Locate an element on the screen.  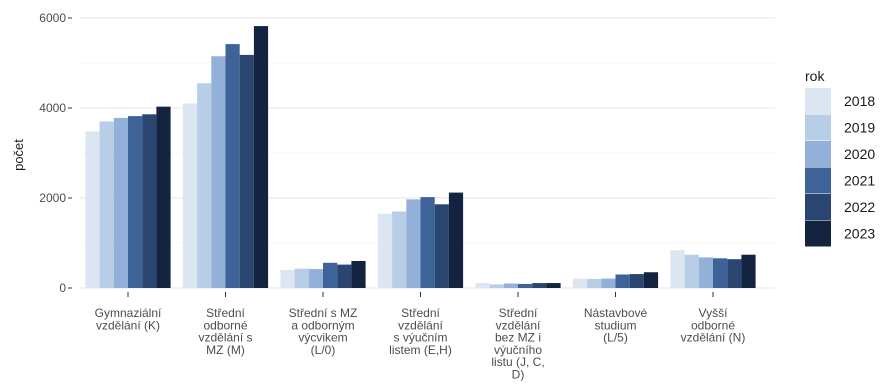
legend-label-2019: 2019 is located at coordinates (859, 128).